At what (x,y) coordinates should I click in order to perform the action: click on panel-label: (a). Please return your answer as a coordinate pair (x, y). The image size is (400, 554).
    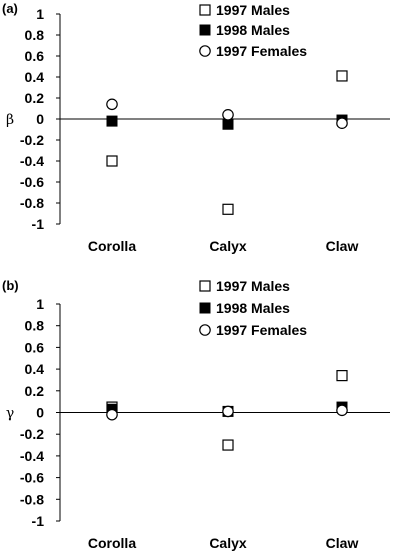
    Looking at the image, I should click on (10, 8).